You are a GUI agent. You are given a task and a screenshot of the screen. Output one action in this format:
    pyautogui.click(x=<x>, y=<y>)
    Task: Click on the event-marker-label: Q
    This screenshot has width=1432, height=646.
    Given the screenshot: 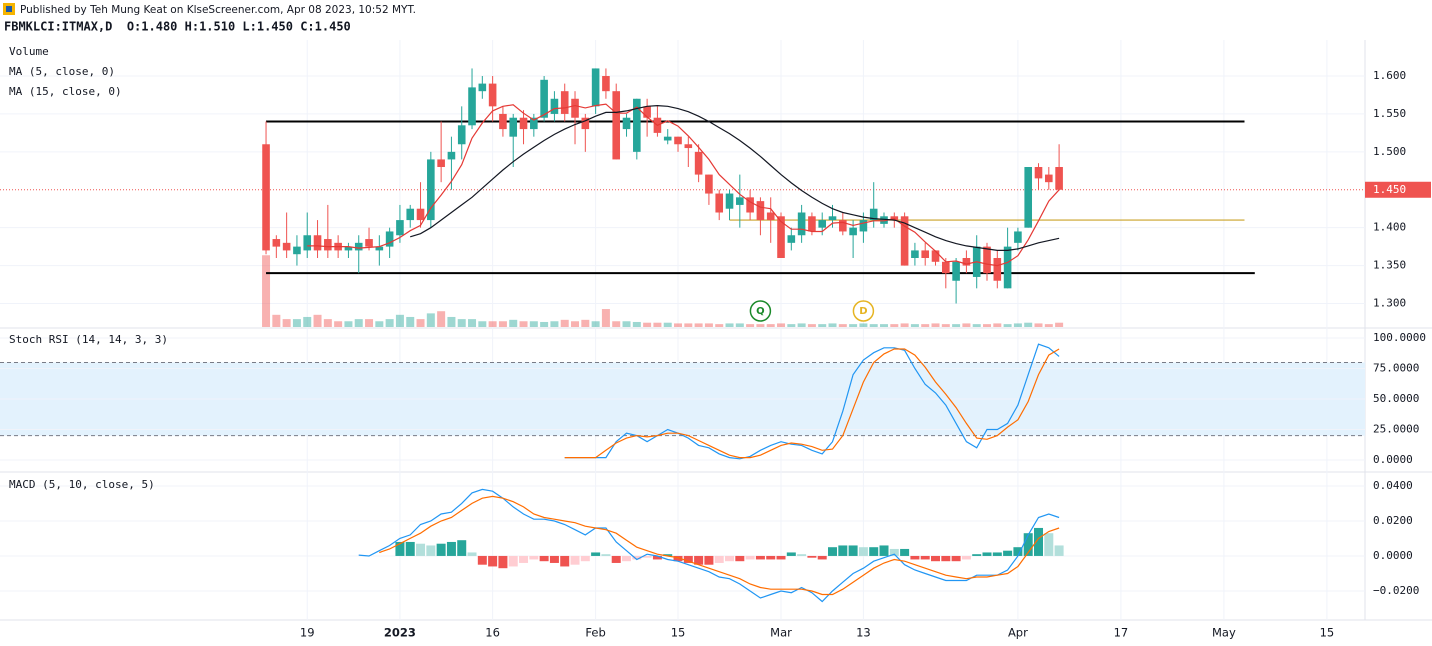 What is the action you would take?
    pyautogui.click(x=760, y=311)
    